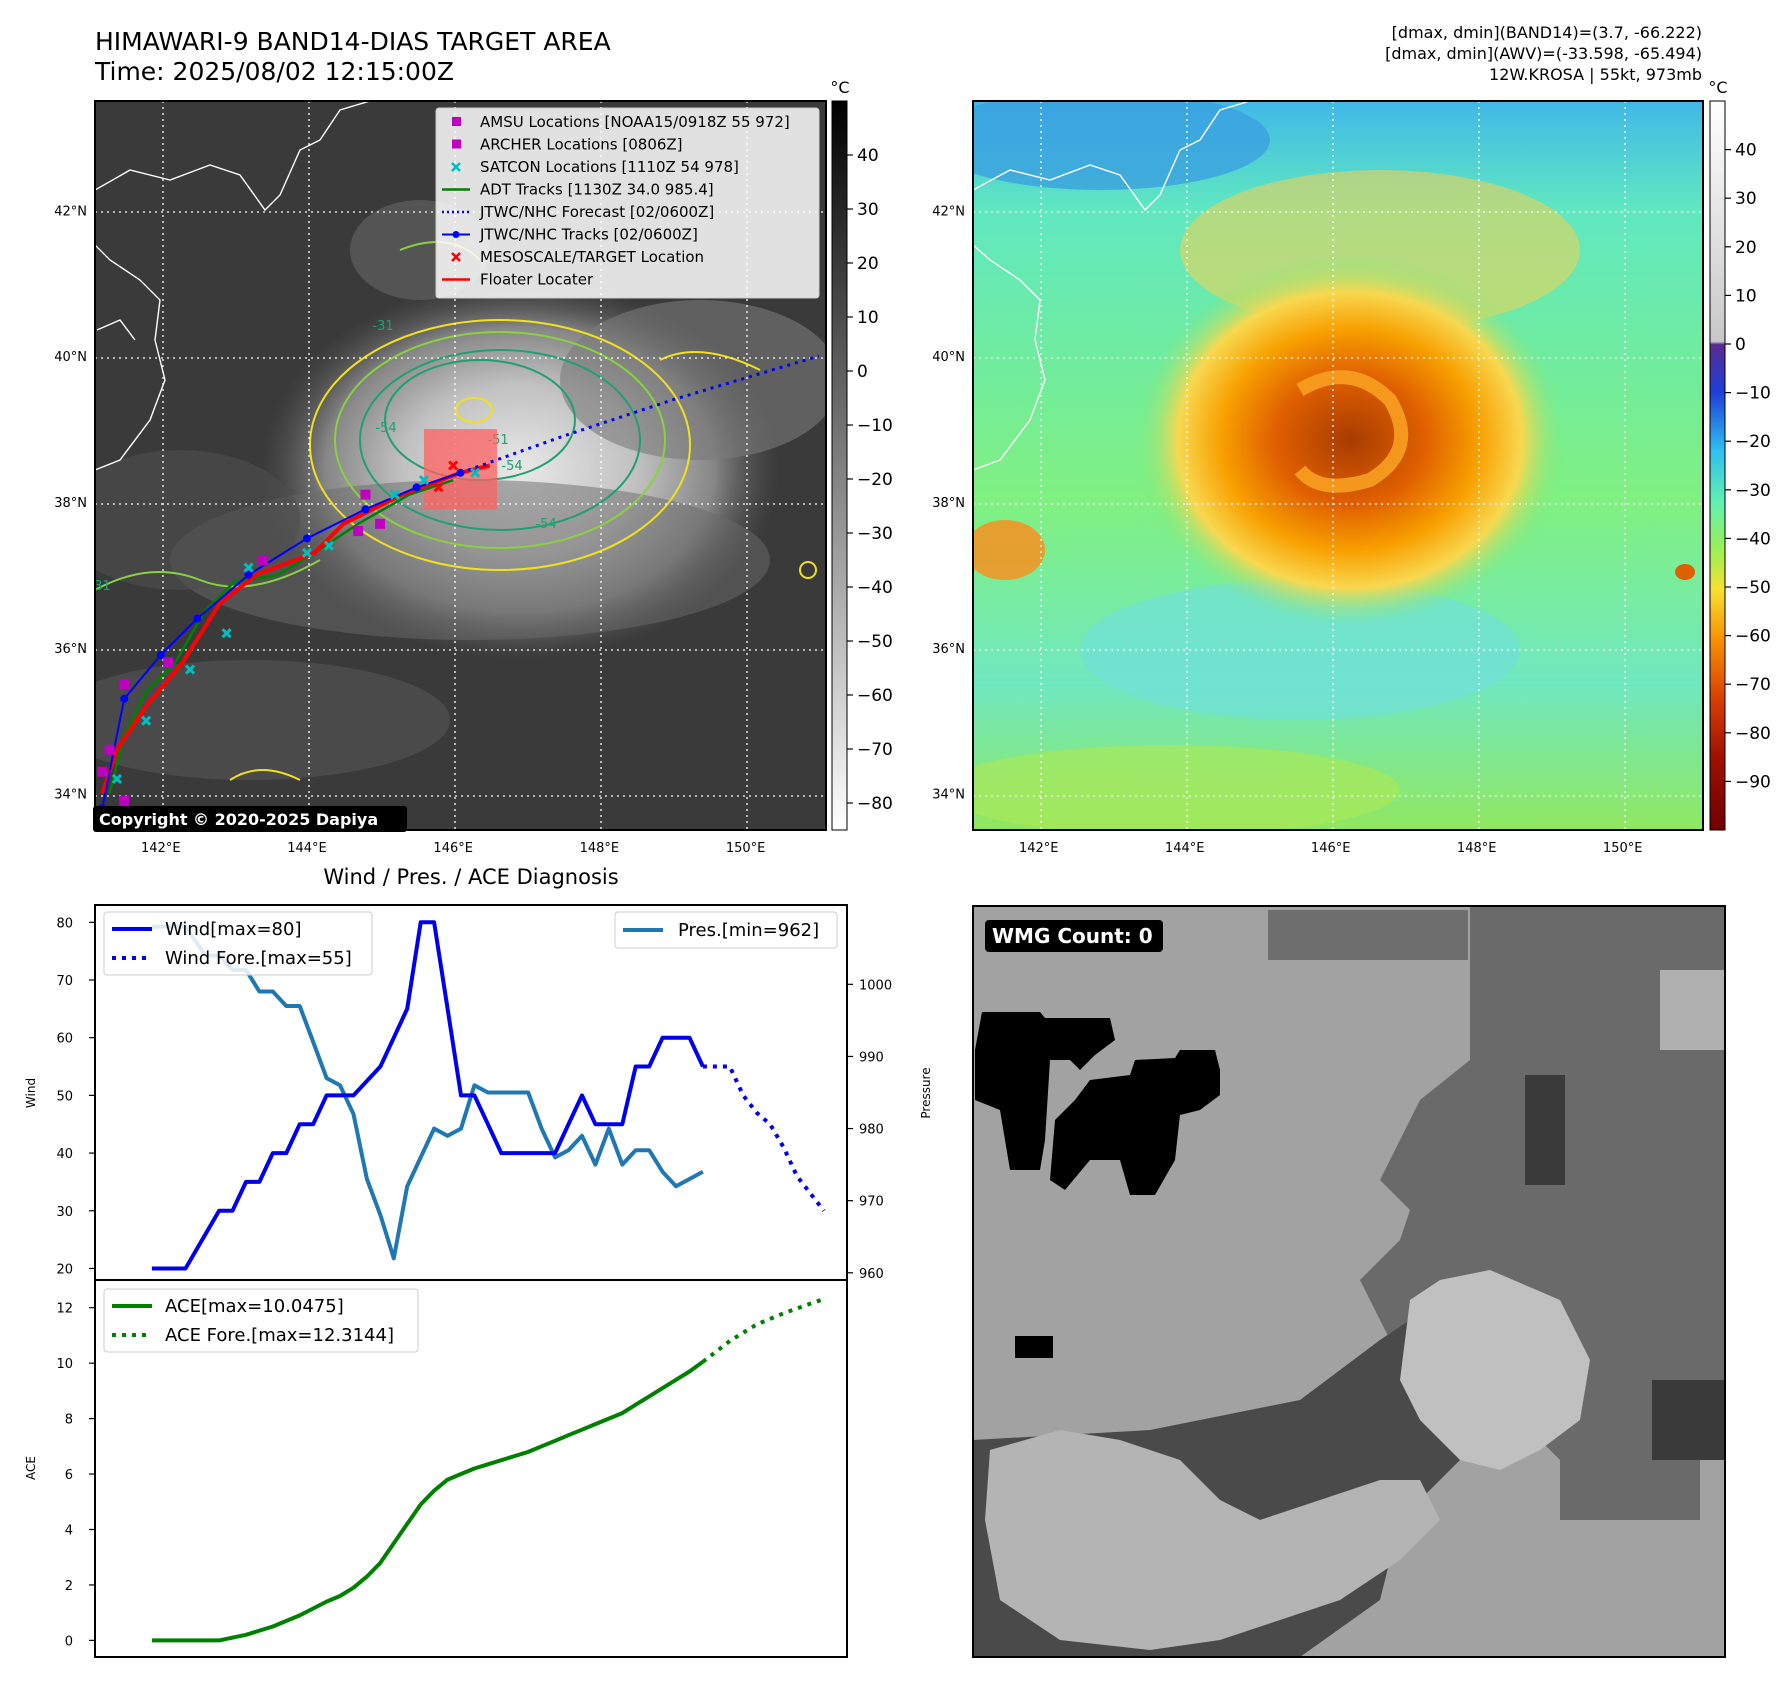 This screenshot has width=1788, height=1690. What do you see at coordinates (31, 1093) in the screenshot?
I see `wind-ylabel: Wind` at bounding box center [31, 1093].